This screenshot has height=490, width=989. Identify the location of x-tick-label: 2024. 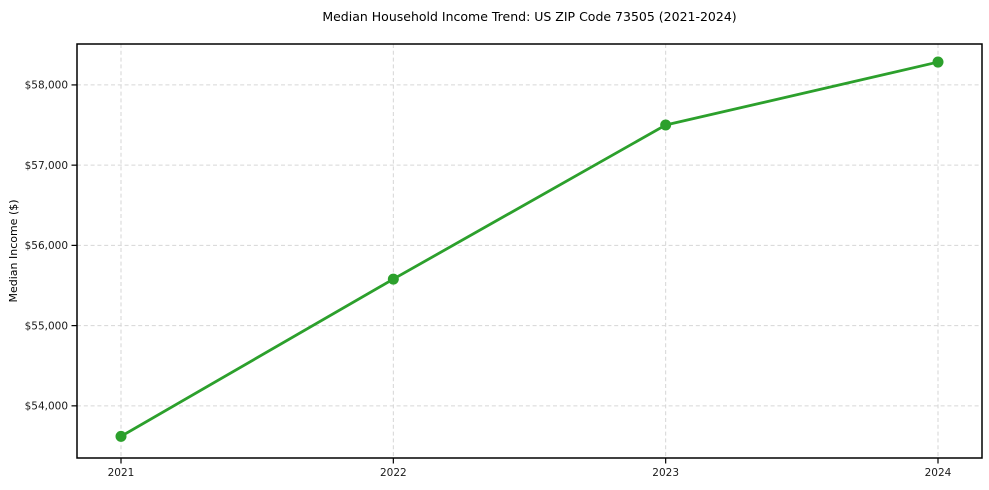
(938, 473).